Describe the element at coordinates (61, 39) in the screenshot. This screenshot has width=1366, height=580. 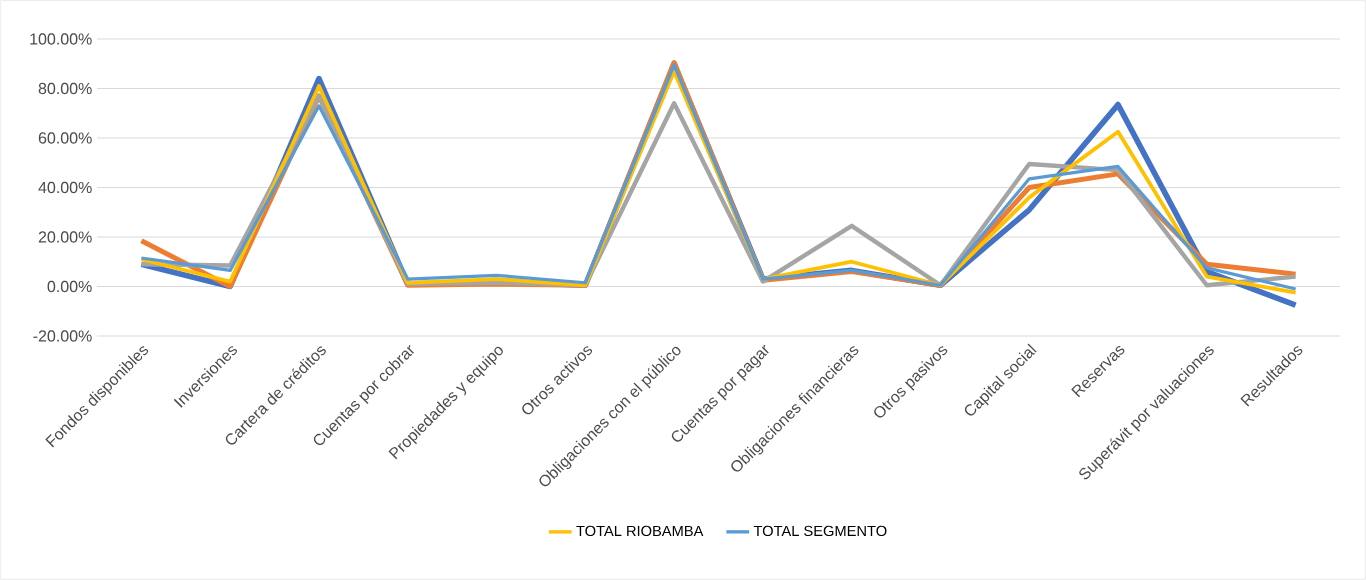
I see `y-tick-label: 100.00%` at that location.